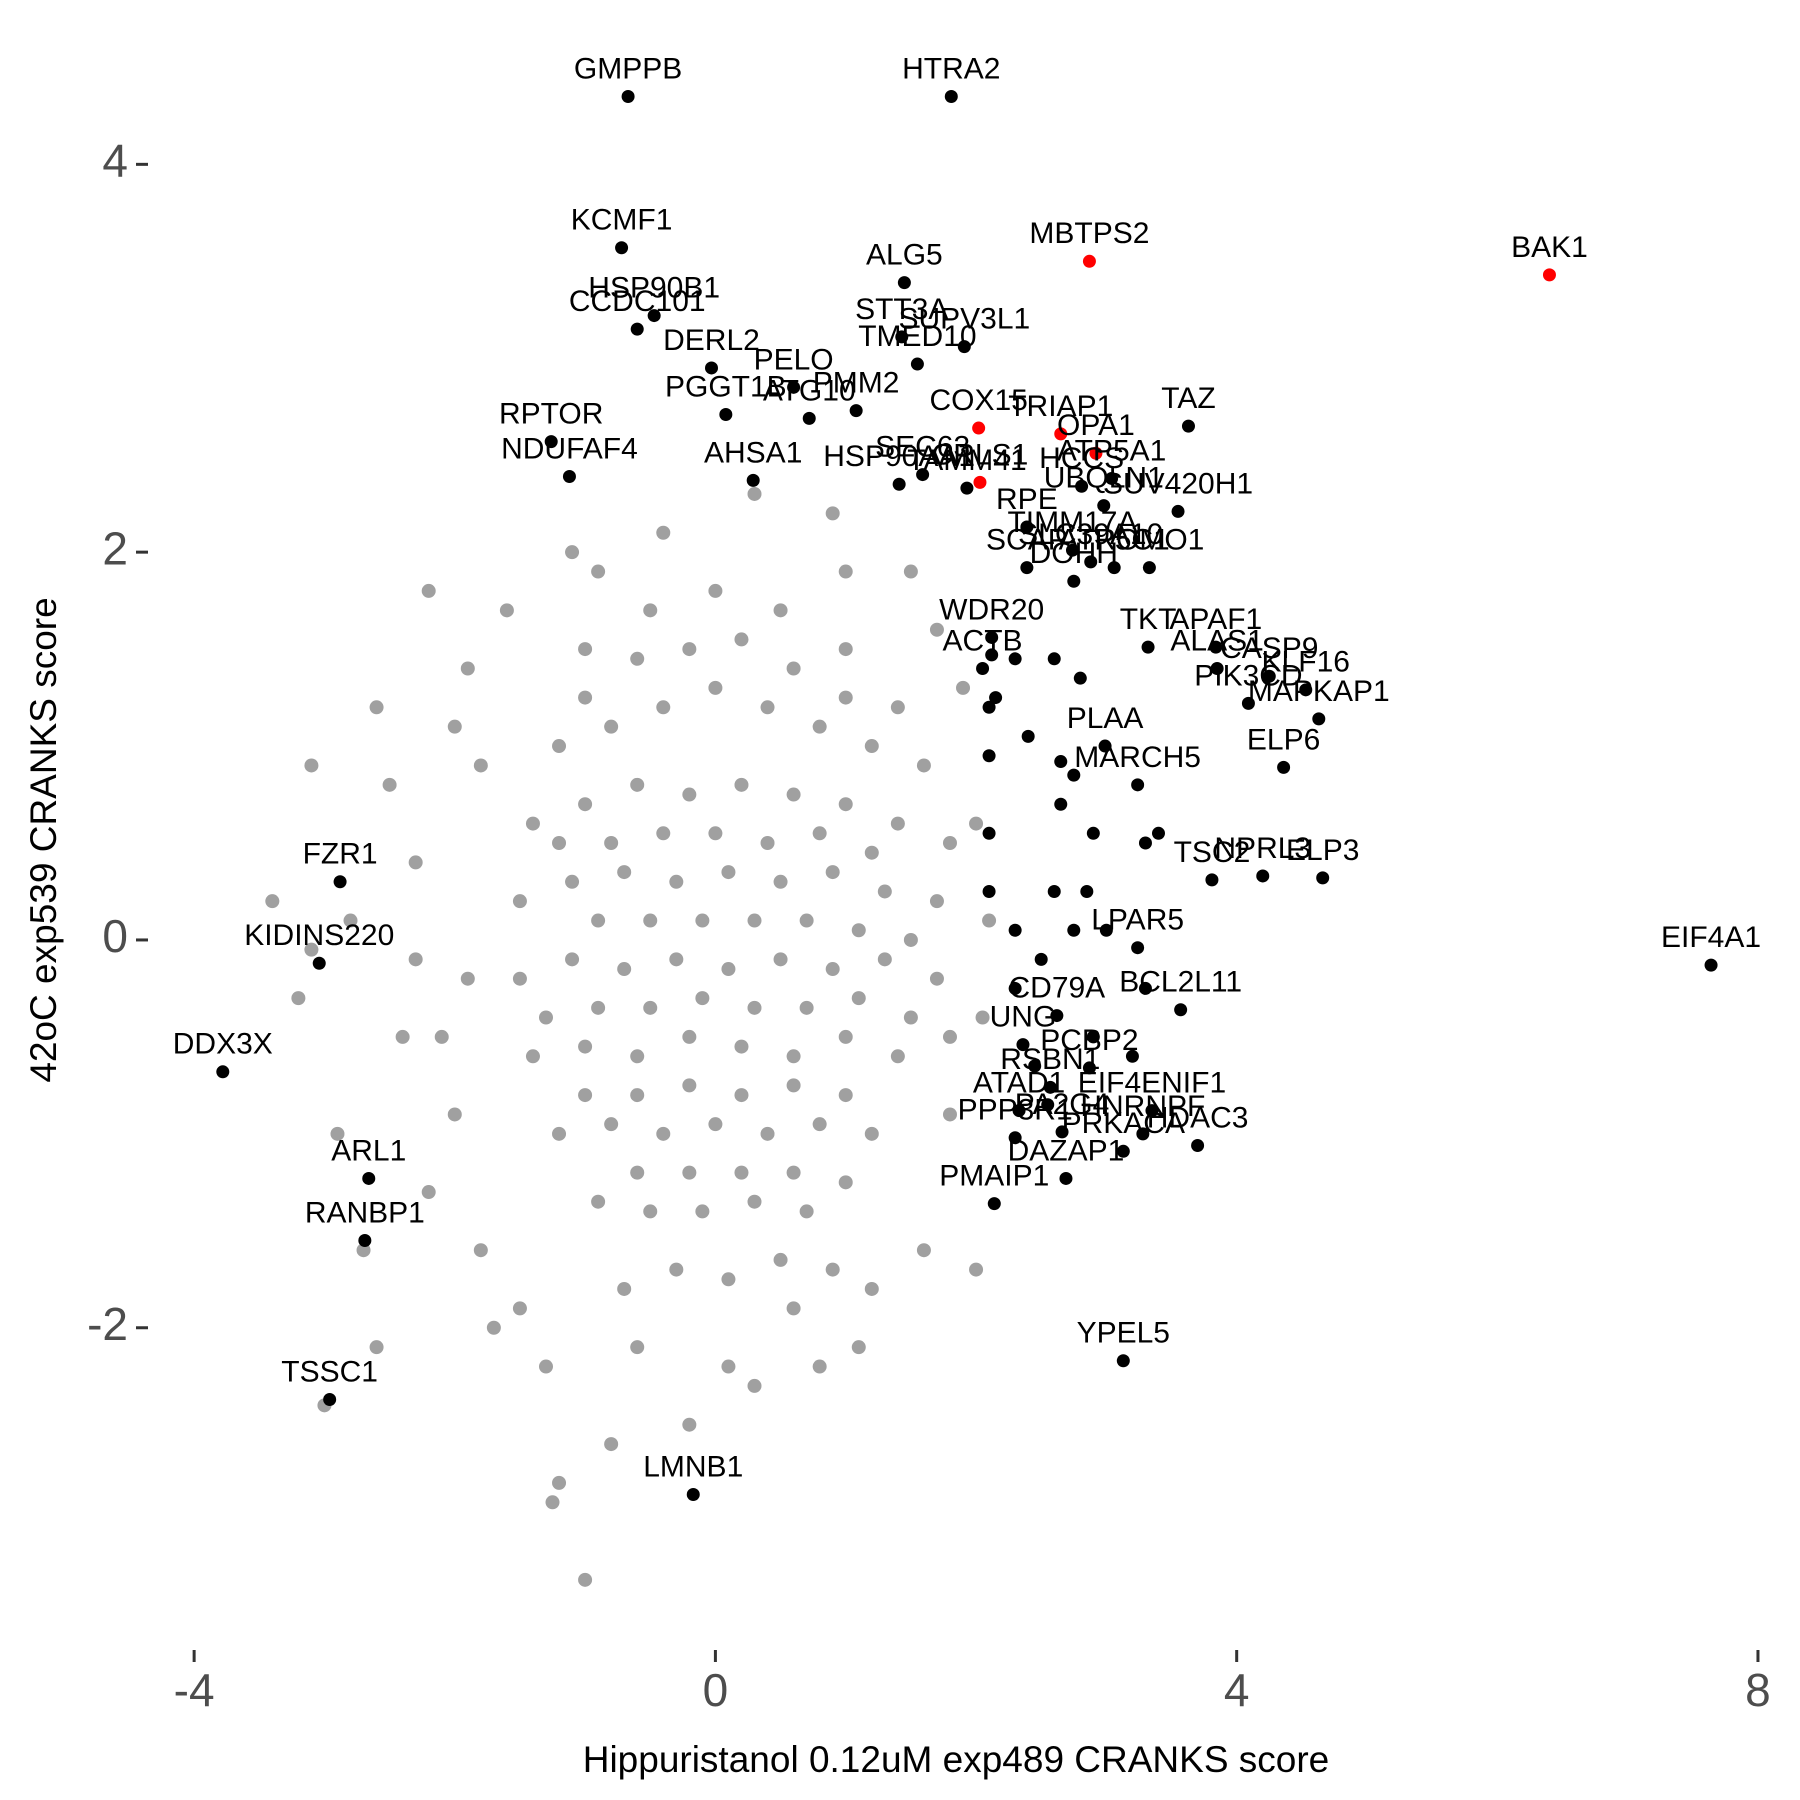  What do you see at coordinates (1123, 1333) in the screenshot?
I see `point-label: YPEL5` at bounding box center [1123, 1333].